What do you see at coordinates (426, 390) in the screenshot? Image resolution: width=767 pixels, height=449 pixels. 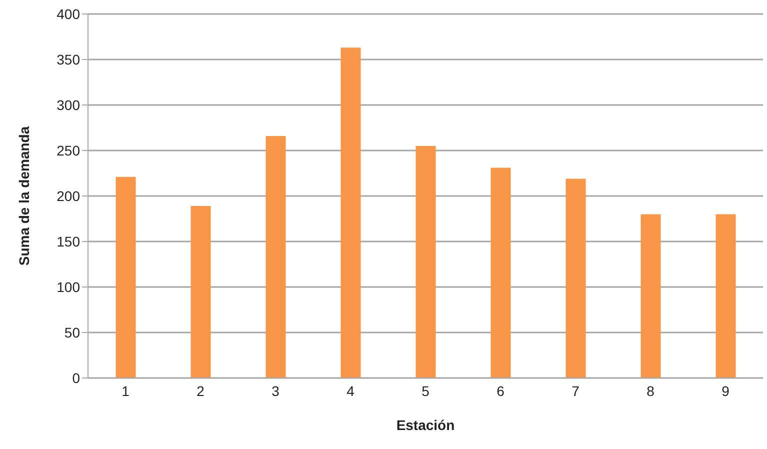 I see `x-tick-label: 5` at bounding box center [426, 390].